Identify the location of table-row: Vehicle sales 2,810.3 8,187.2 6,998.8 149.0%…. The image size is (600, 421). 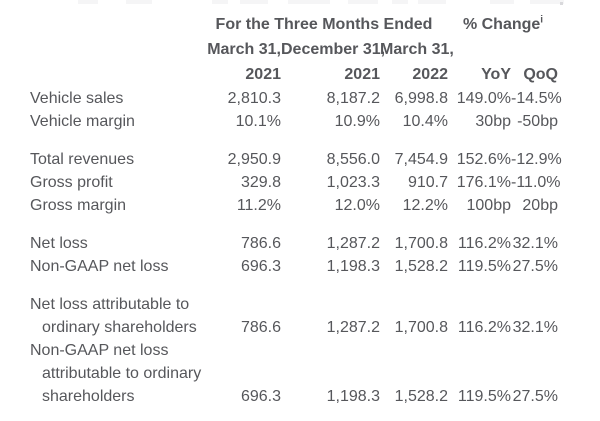
(296, 98).